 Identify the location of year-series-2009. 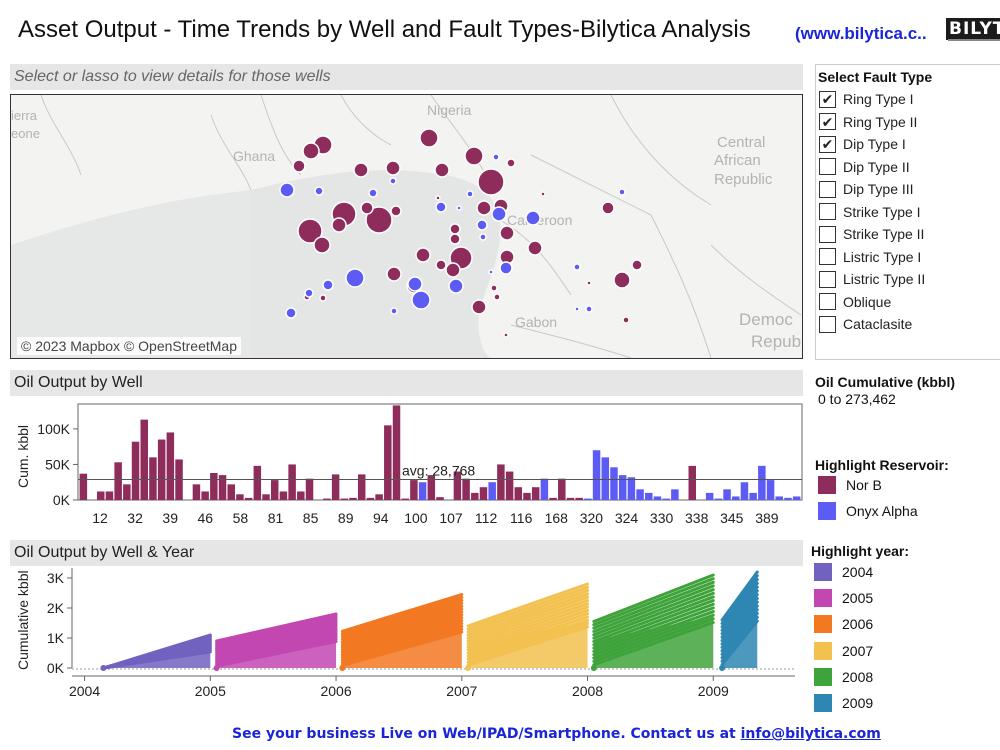
(739, 620).